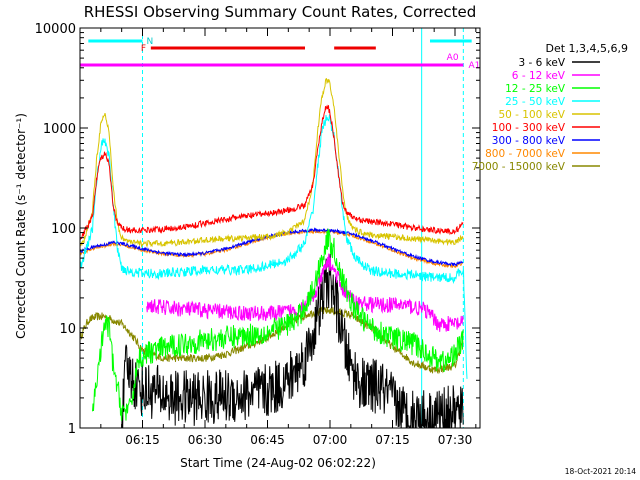  I want to click on y-axis-label: Corrected Count Rate (s⁻¹ detector⁻¹), so click(21, 226).